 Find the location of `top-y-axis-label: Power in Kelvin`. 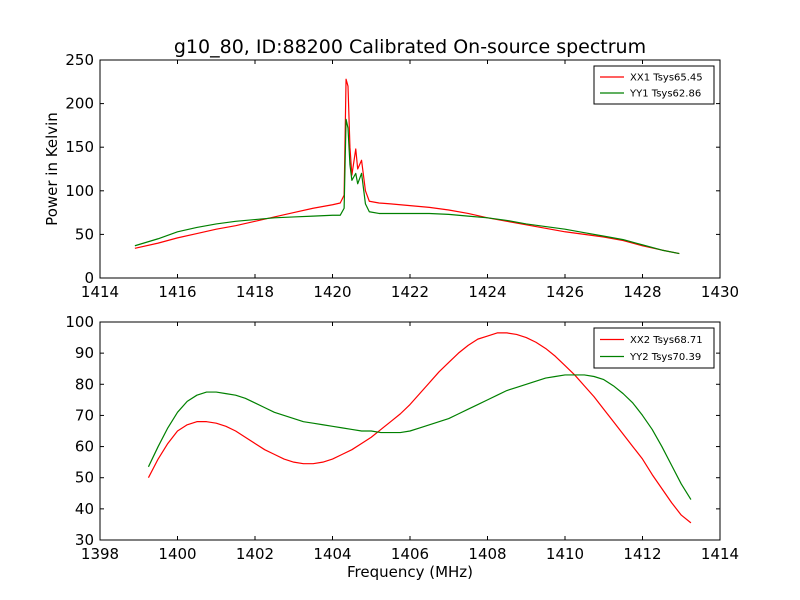

top-y-axis-label: Power in Kelvin is located at coordinates (52, 169).